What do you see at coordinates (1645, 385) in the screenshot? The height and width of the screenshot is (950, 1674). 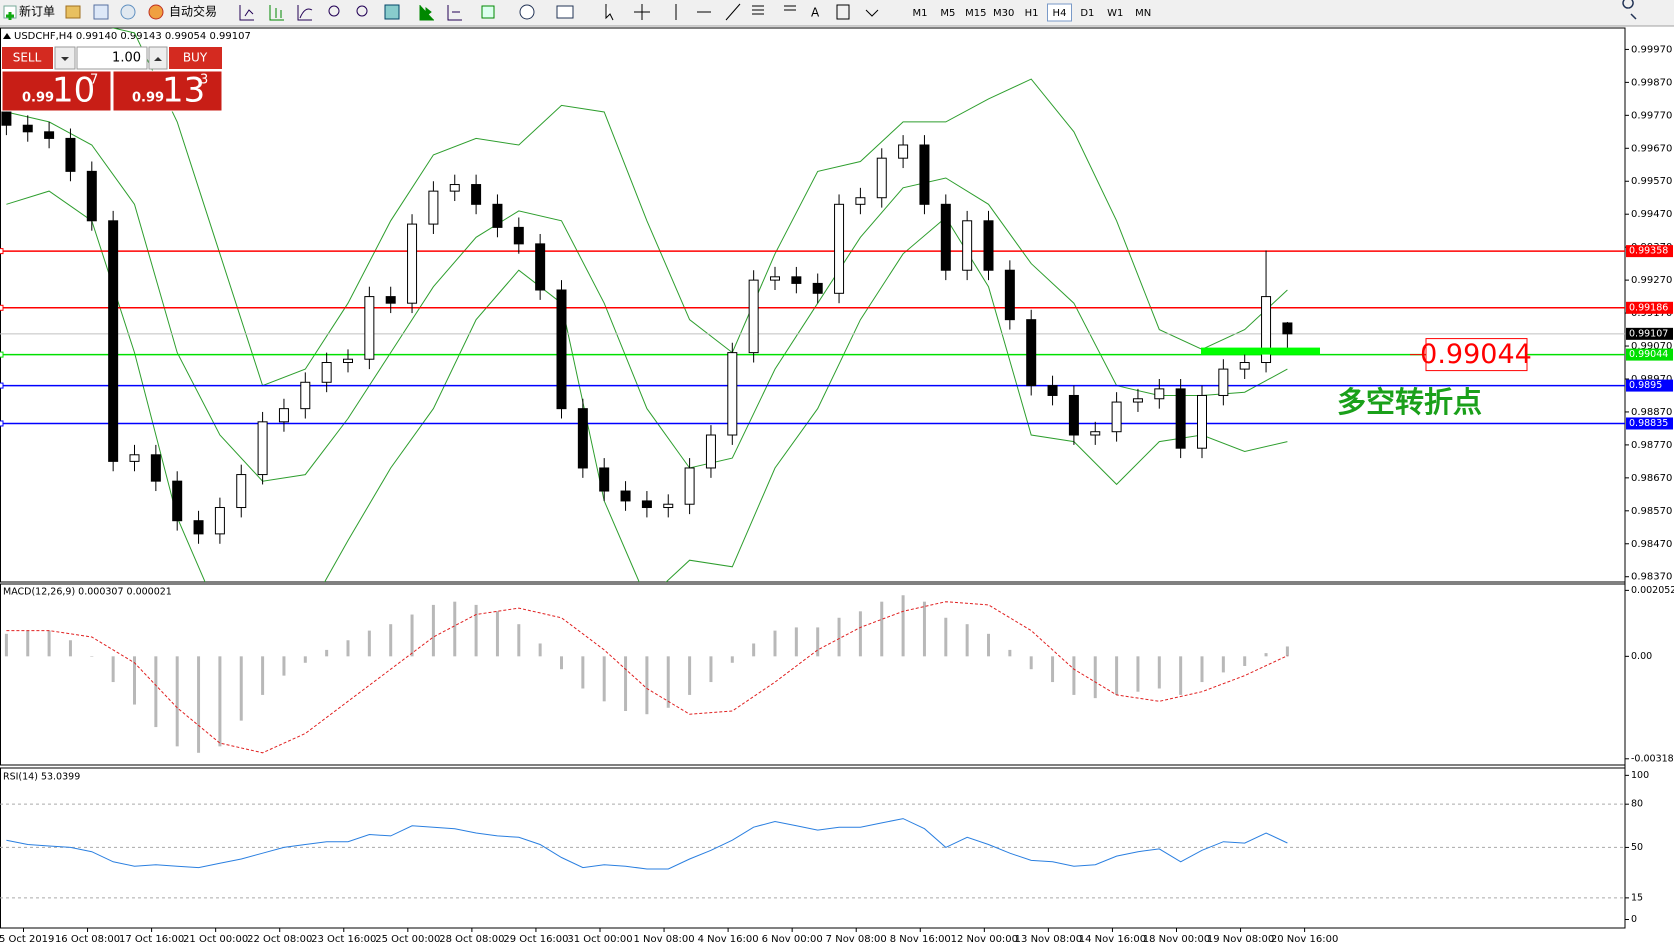 I see `level-tag-label: 0.9895` at bounding box center [1645, 385].